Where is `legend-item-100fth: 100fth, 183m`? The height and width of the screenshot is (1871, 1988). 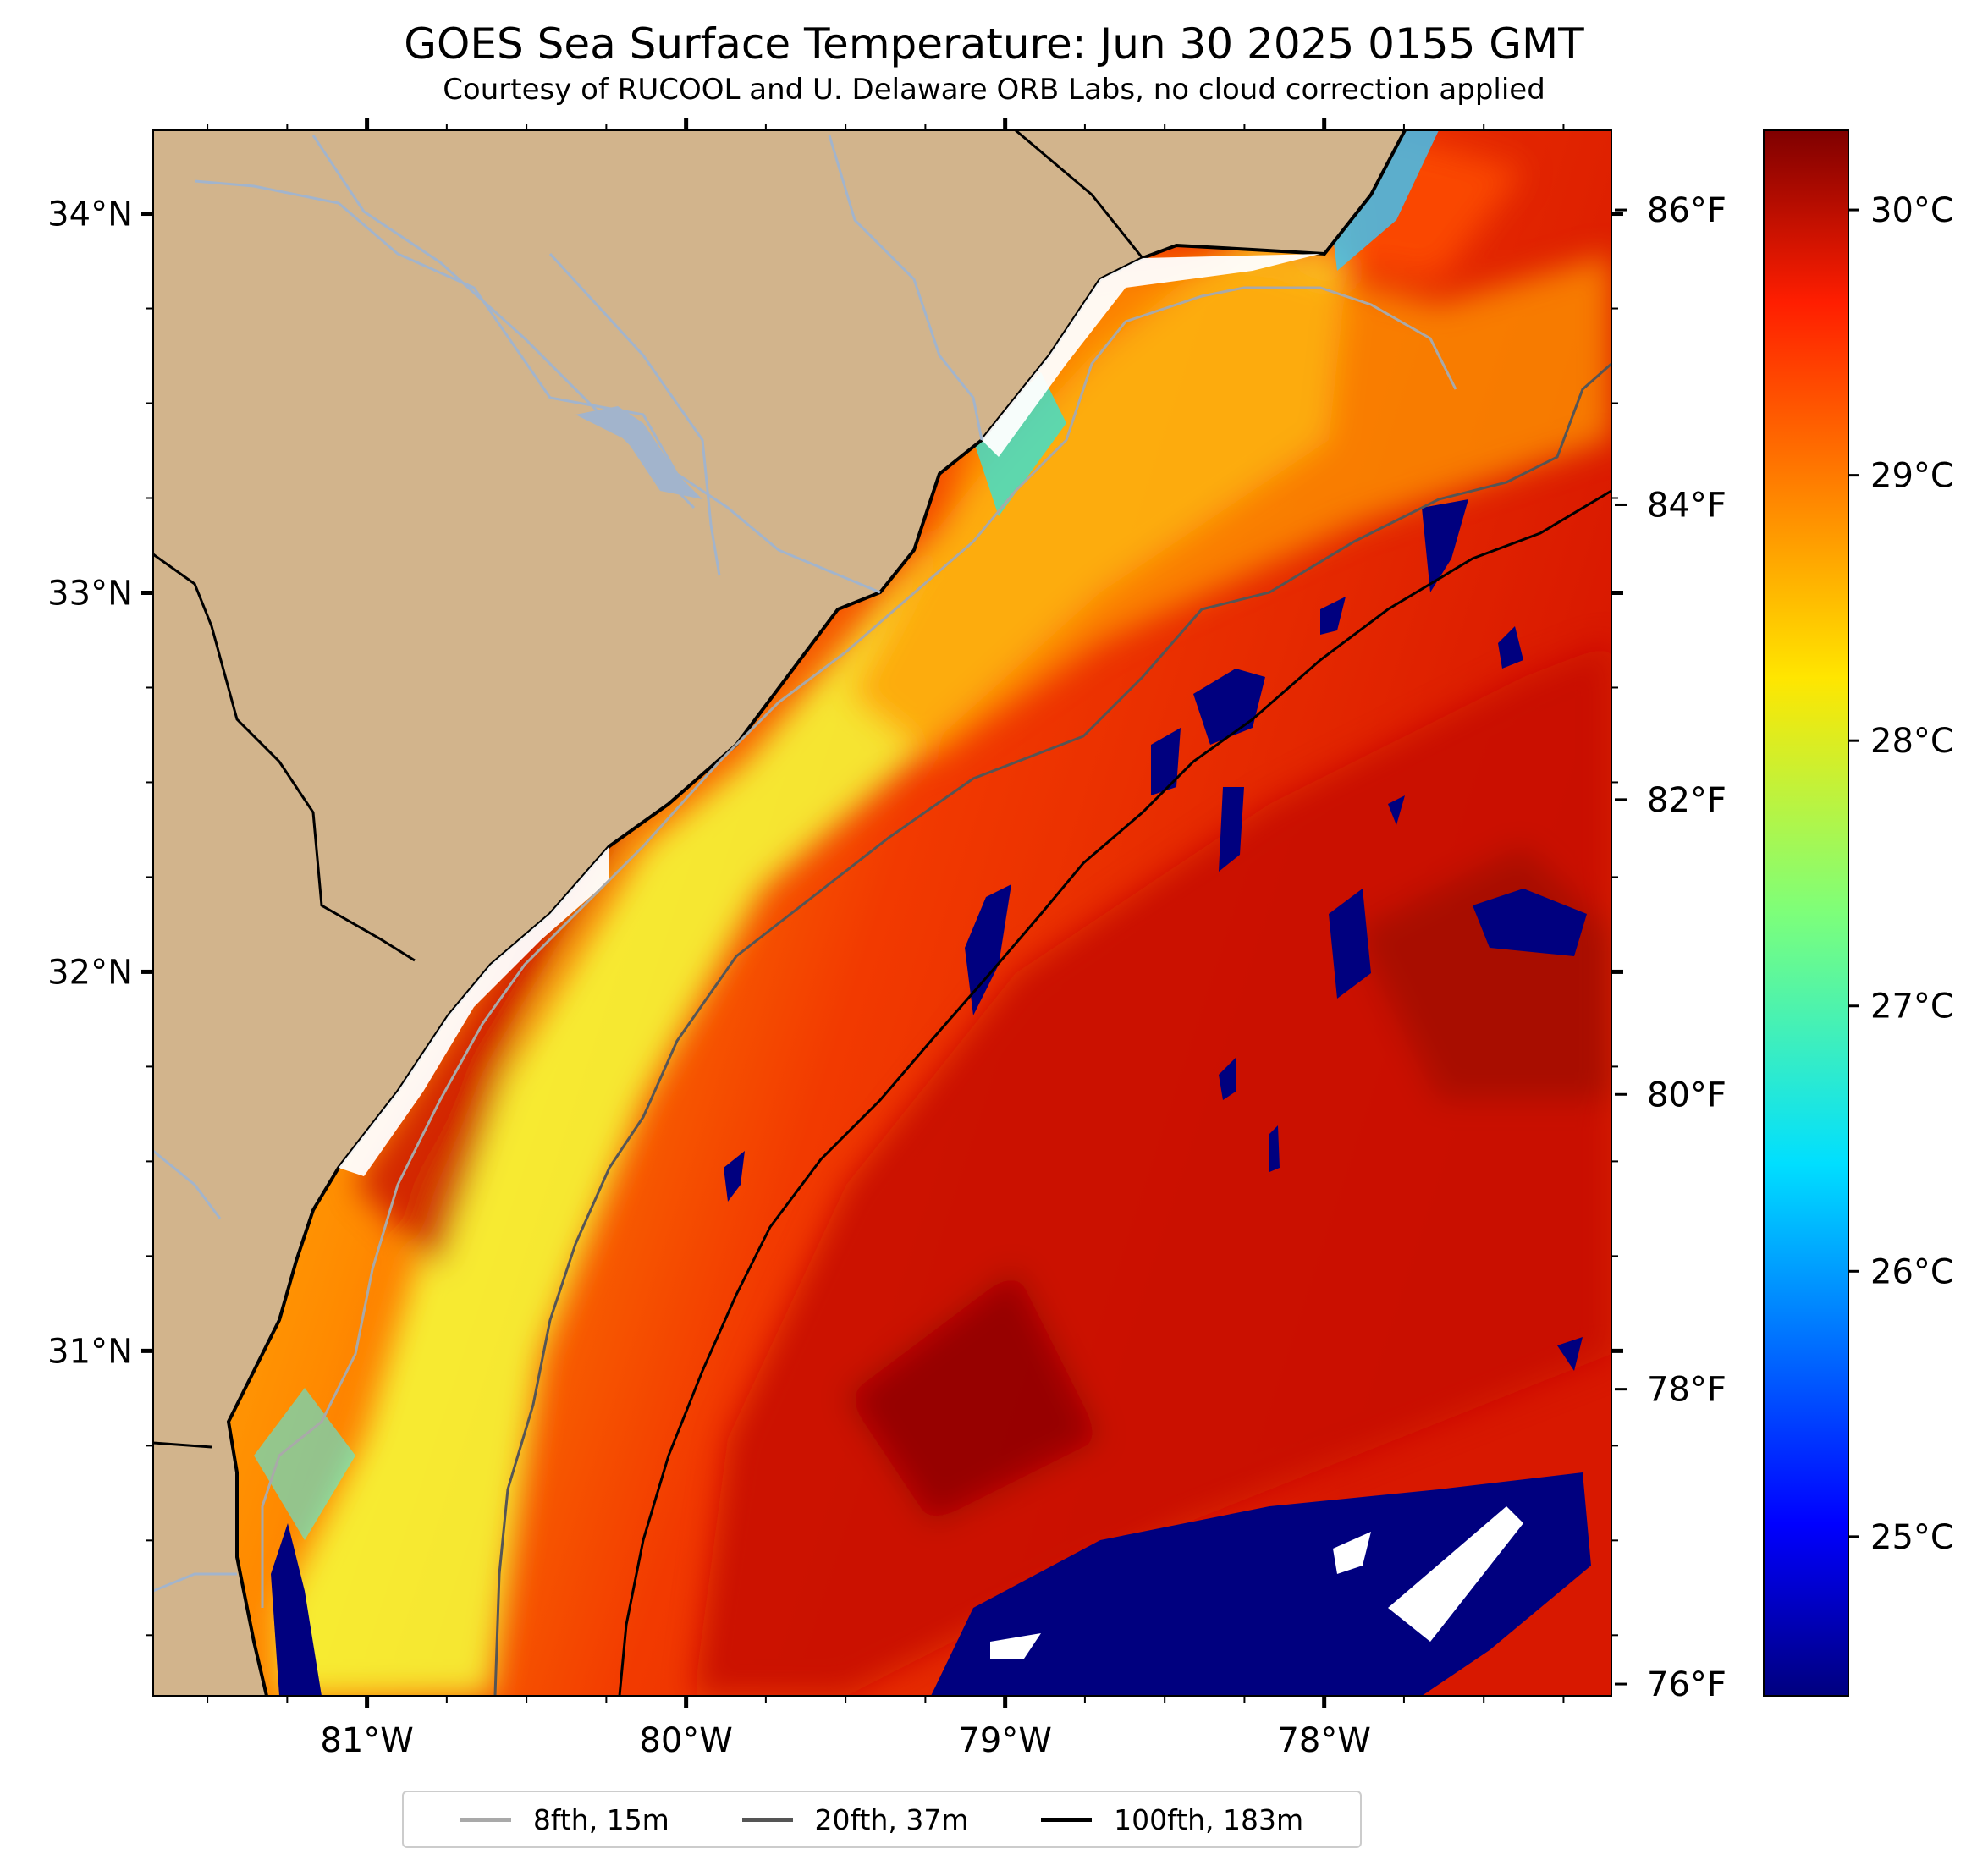 legend-item-100fth: 100fth, 183m is located at coordinates (1172, 1820).